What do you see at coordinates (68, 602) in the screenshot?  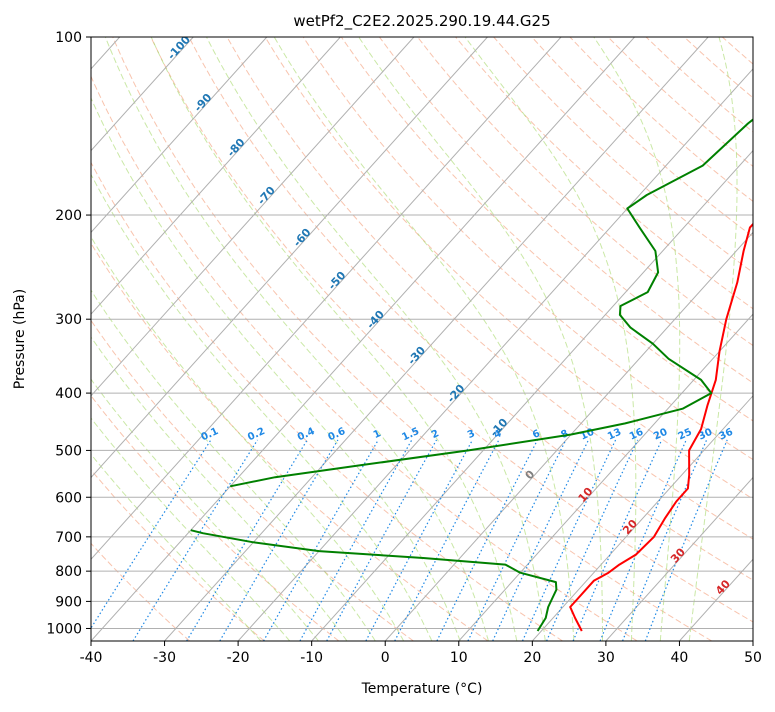 I see `y-tick-label: 900` at bounding box center [68, 602].